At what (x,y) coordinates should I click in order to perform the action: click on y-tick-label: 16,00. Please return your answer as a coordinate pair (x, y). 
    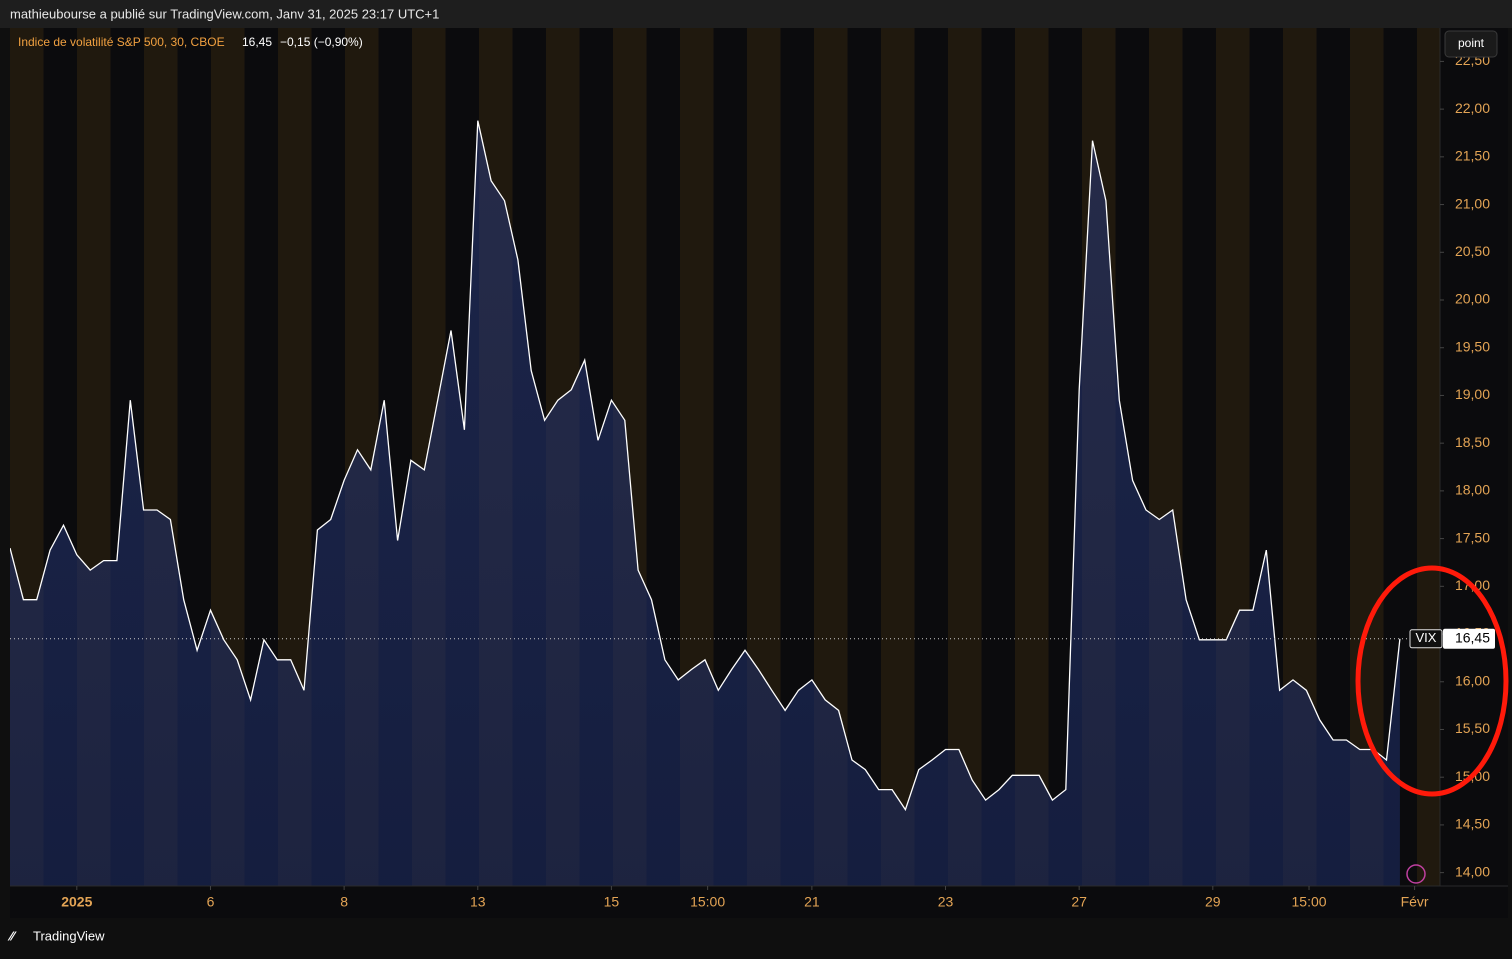
    Looking at the image, I should click on (1472, 680).